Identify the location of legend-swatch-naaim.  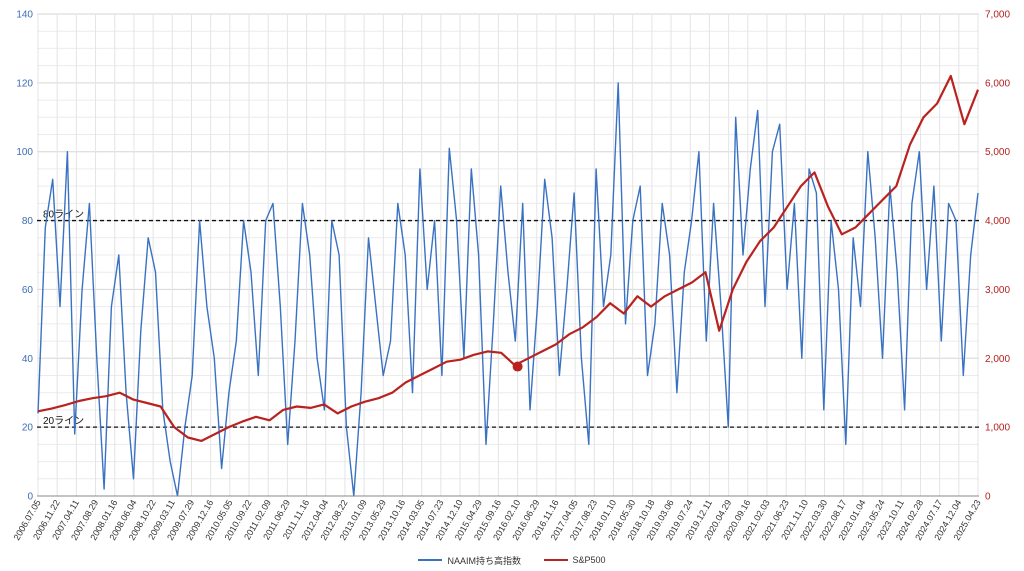
(430, 560).